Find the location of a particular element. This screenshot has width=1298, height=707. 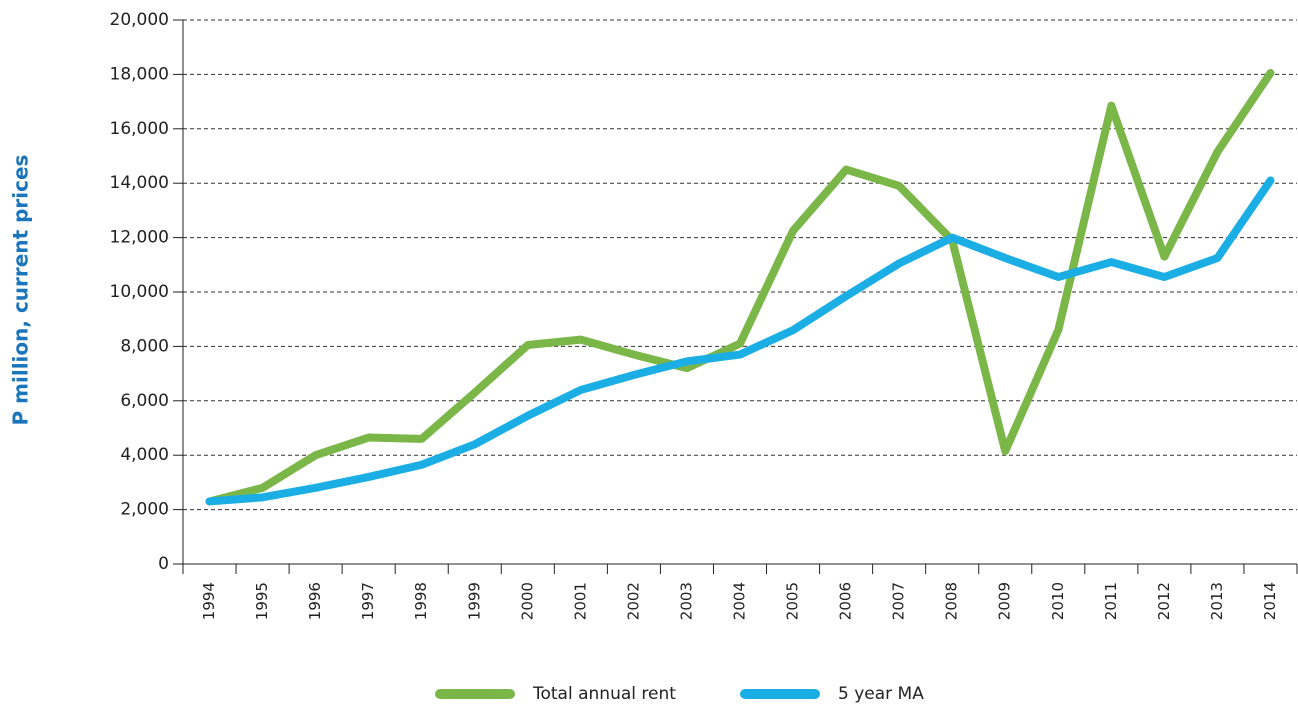

x-tick-label: 2006 is located at coordinates (846, 601).